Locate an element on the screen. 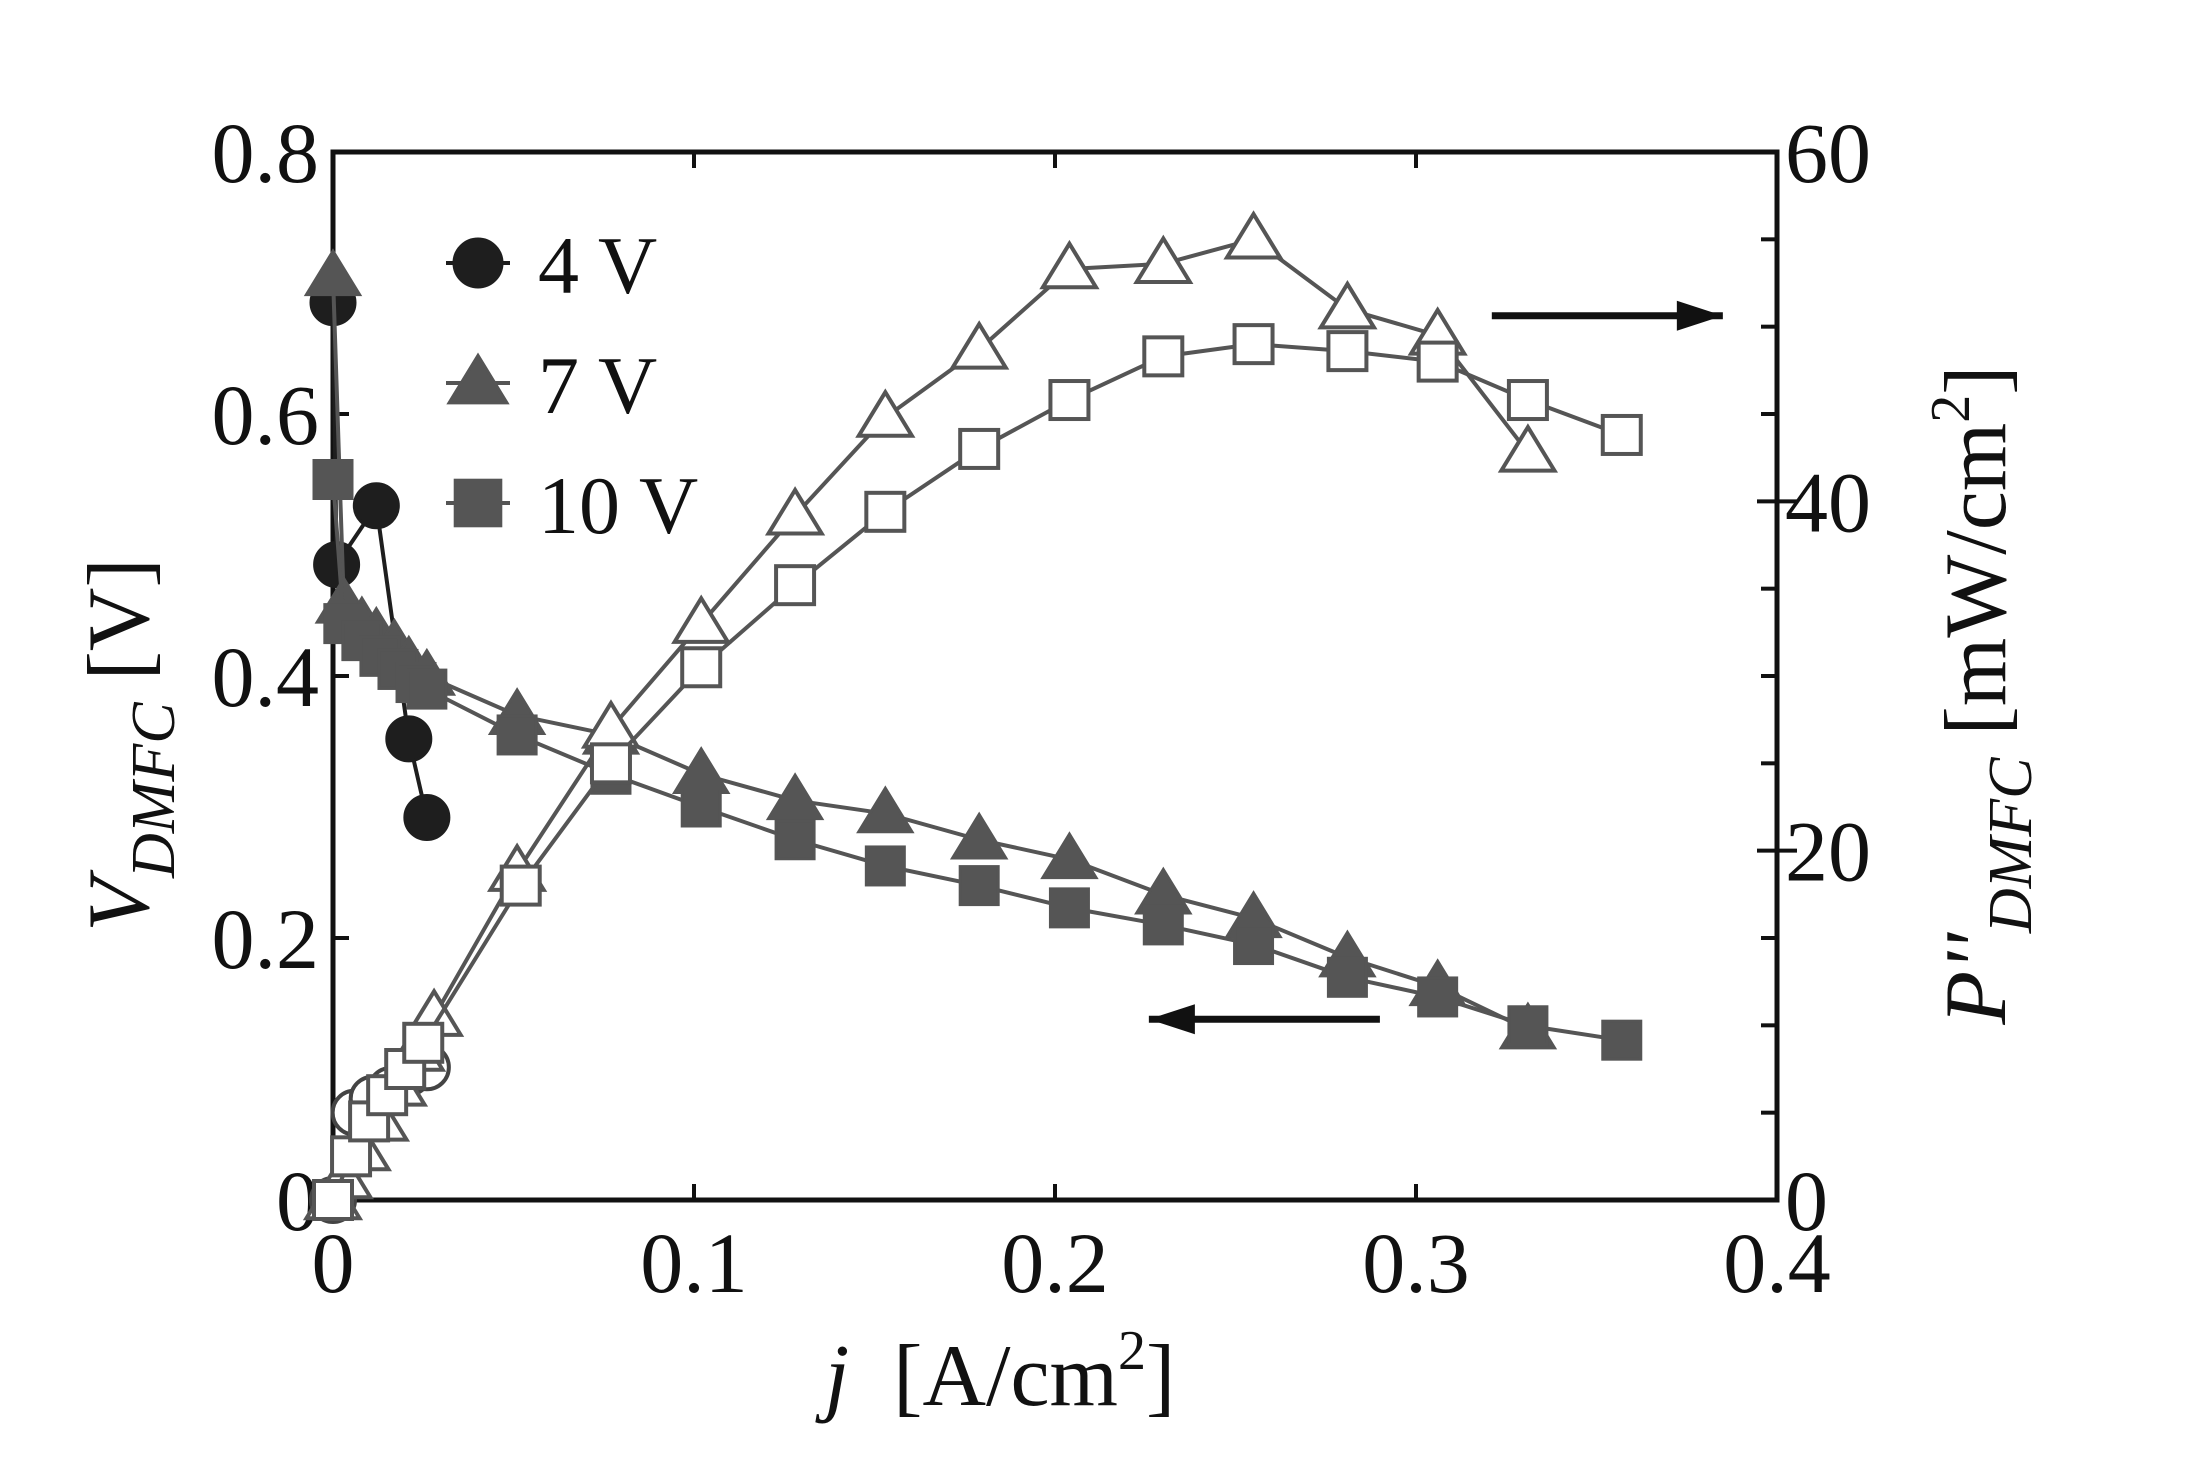 The width and height of the screenshot is (2187, 1478). y-right-axis-unit-exponent: 2 is located at coordinates (1951, 409).